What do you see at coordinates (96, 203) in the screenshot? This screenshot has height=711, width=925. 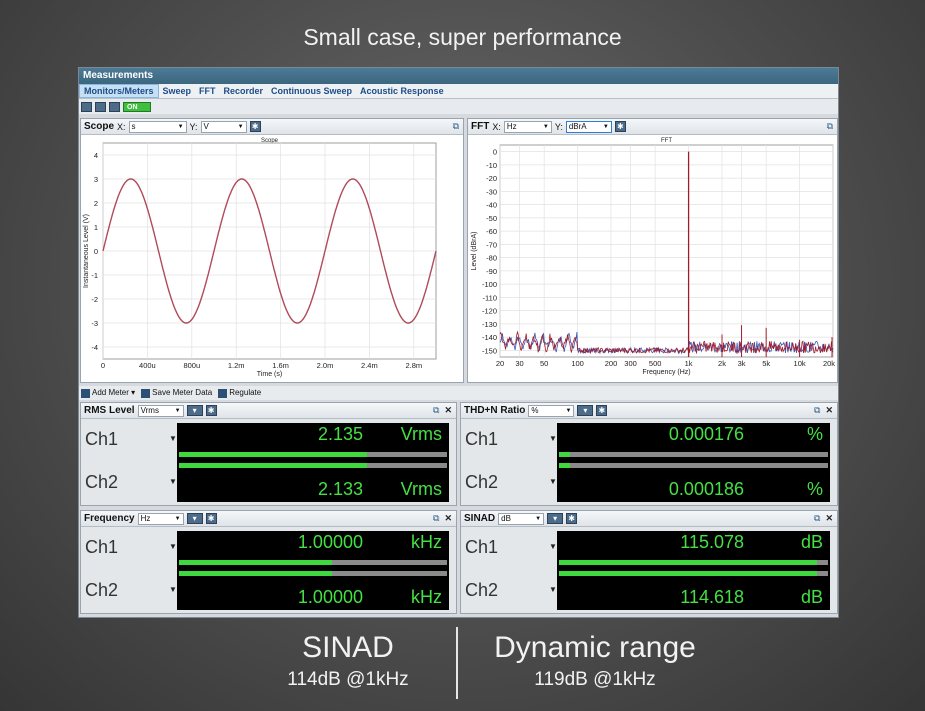 I see `y-tick-label: 2` at bounding box center [96, 203].